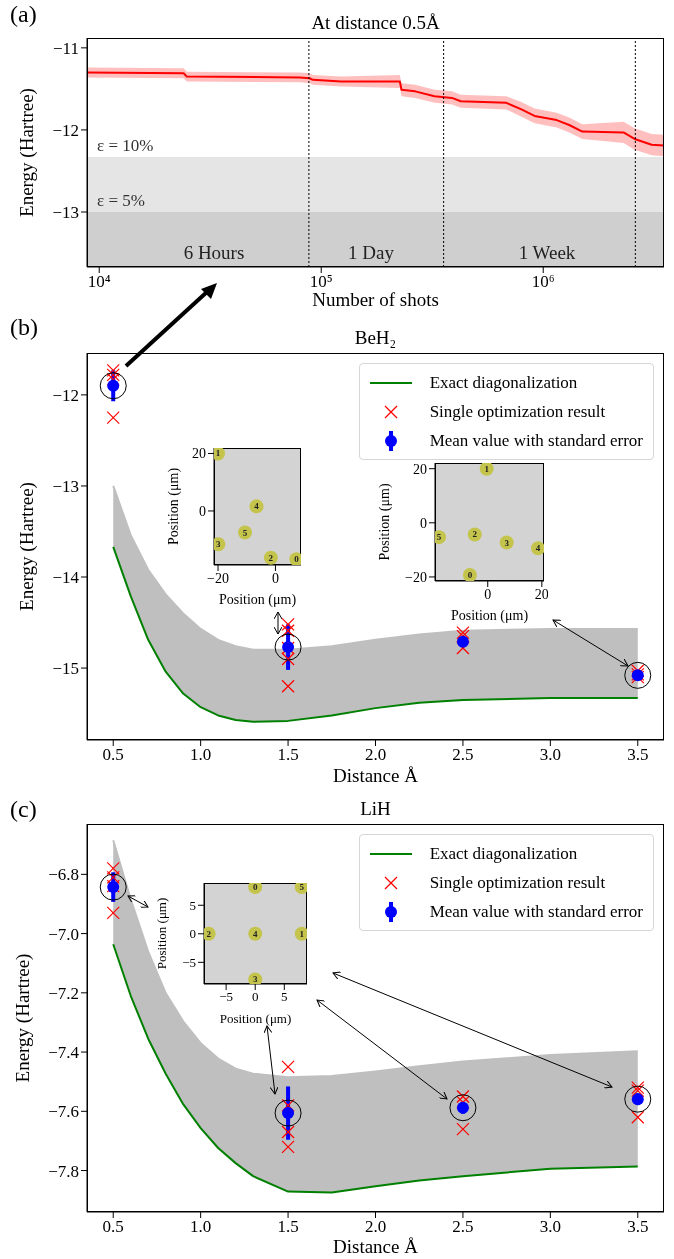 This screenshot has width=674, height=1259. What do you see at coordinates (63, 875) in the screenshot?
I see `y-tick-label: −6.8` at bounding box center [63, 875].